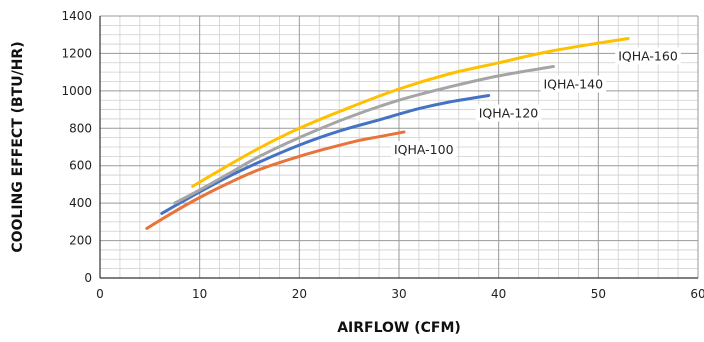  What do you see at coordinates (498, 294) in the screenshot?
I see `x-tick-label: 40` at bounding box center [498, 294].